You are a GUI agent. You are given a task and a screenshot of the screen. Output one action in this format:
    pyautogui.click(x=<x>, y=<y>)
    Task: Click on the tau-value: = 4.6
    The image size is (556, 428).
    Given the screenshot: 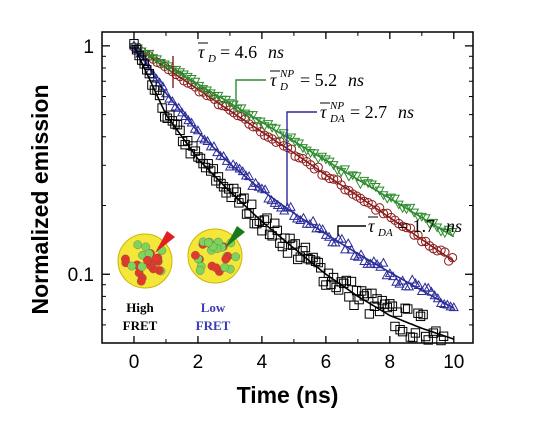 What is the action you would take?
    pyautogui.click(x=238, y=52)
    